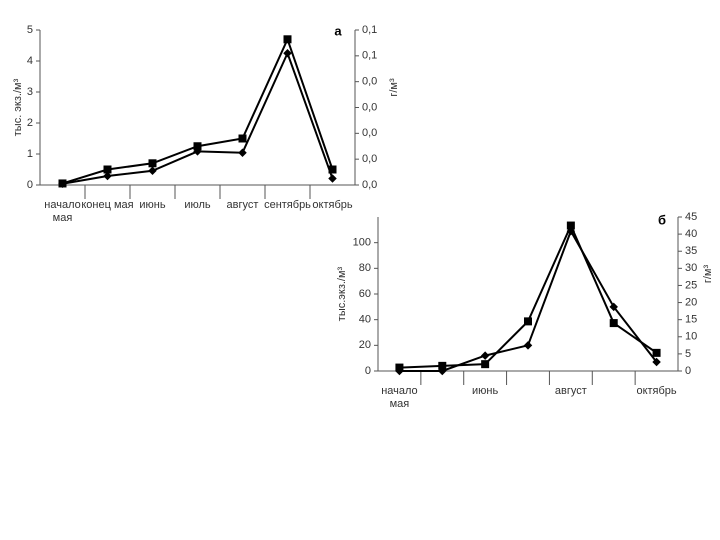 The height and width of the screenshot is (540, 720). Describe the element at coordinates (691, 320) in the screenshot. I see `y2-tick-label: 15` at that location.